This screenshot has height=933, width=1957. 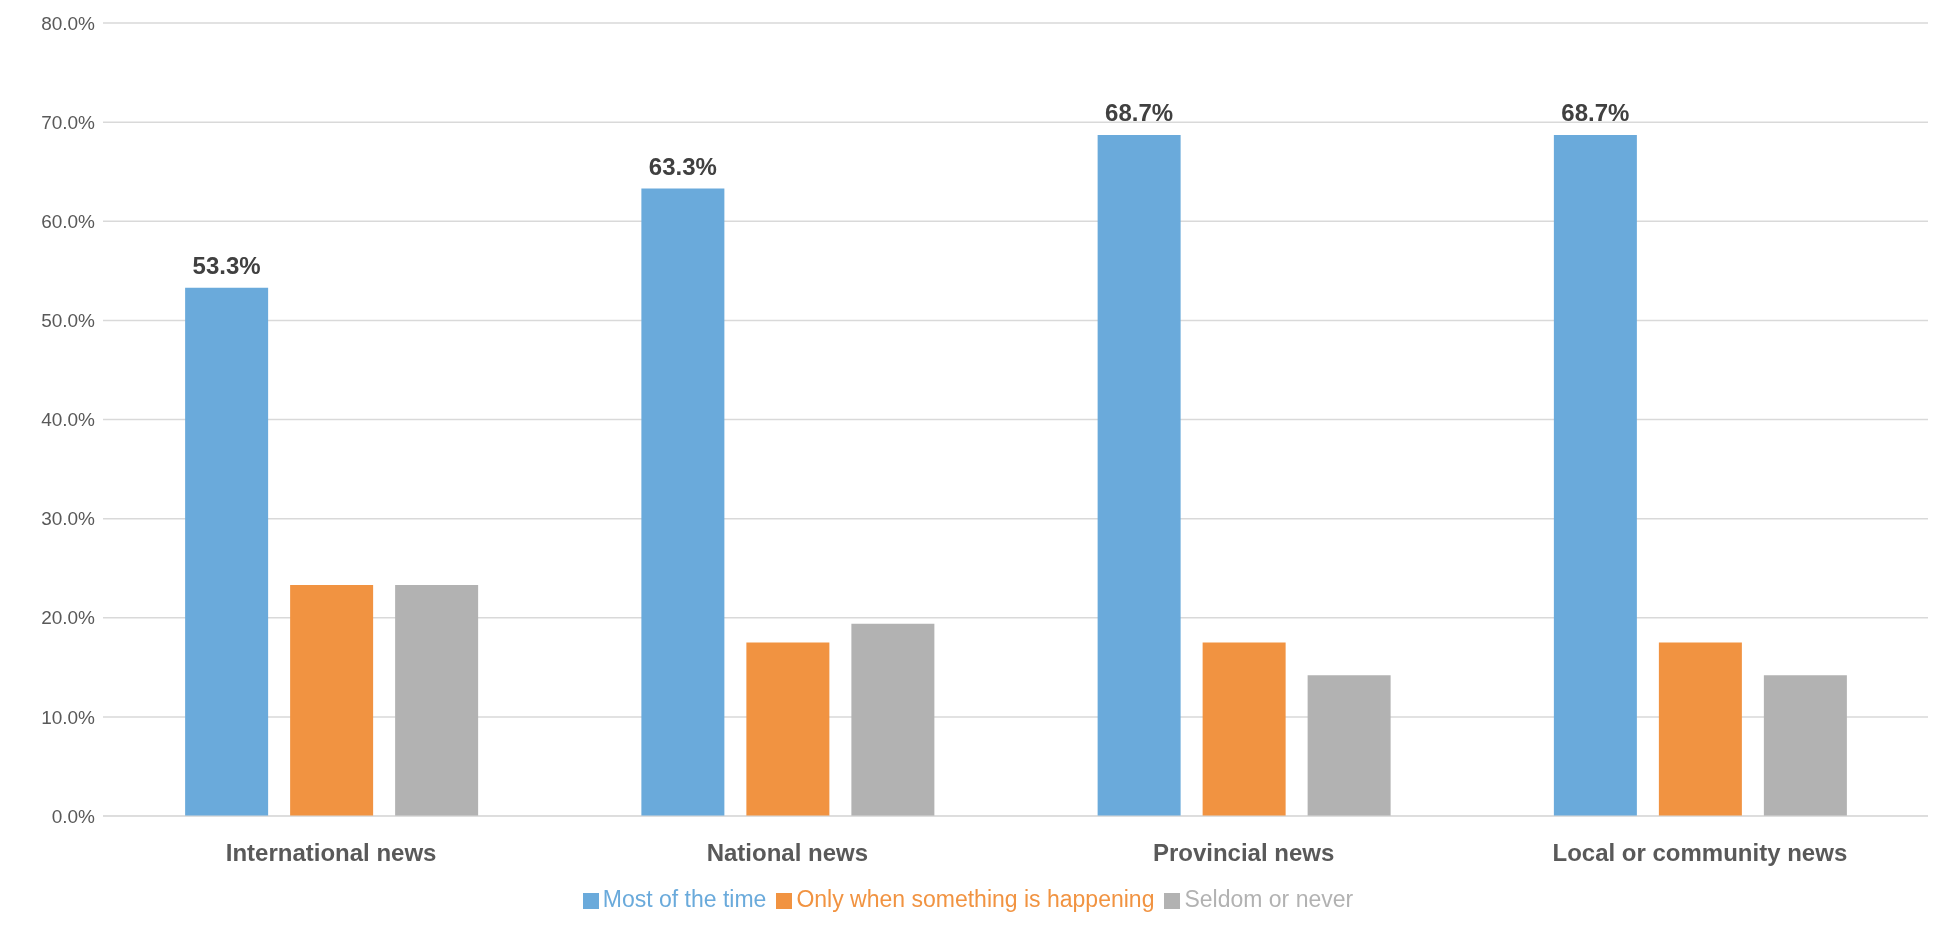 I want to click on y-tick-label: 0.0%, so click(x=73, y=816).